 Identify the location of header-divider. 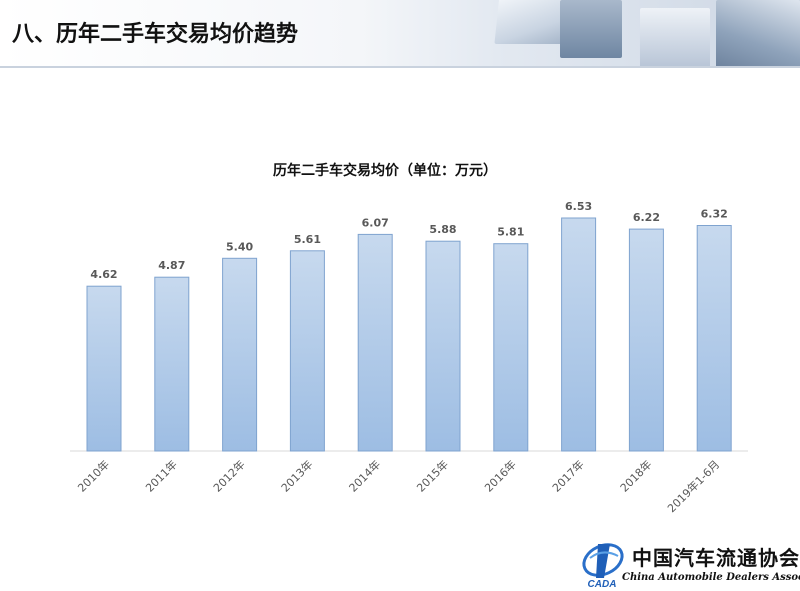
(400, 67).